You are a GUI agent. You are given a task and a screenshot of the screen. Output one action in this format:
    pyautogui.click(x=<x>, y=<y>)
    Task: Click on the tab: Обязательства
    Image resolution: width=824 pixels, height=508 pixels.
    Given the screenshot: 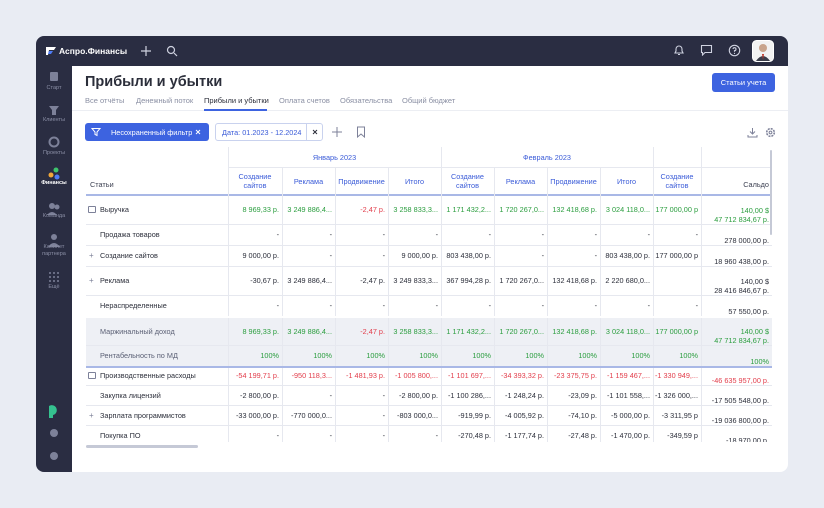 What is the action you would take?
    pyautogui.click(x=366, y=100)
    